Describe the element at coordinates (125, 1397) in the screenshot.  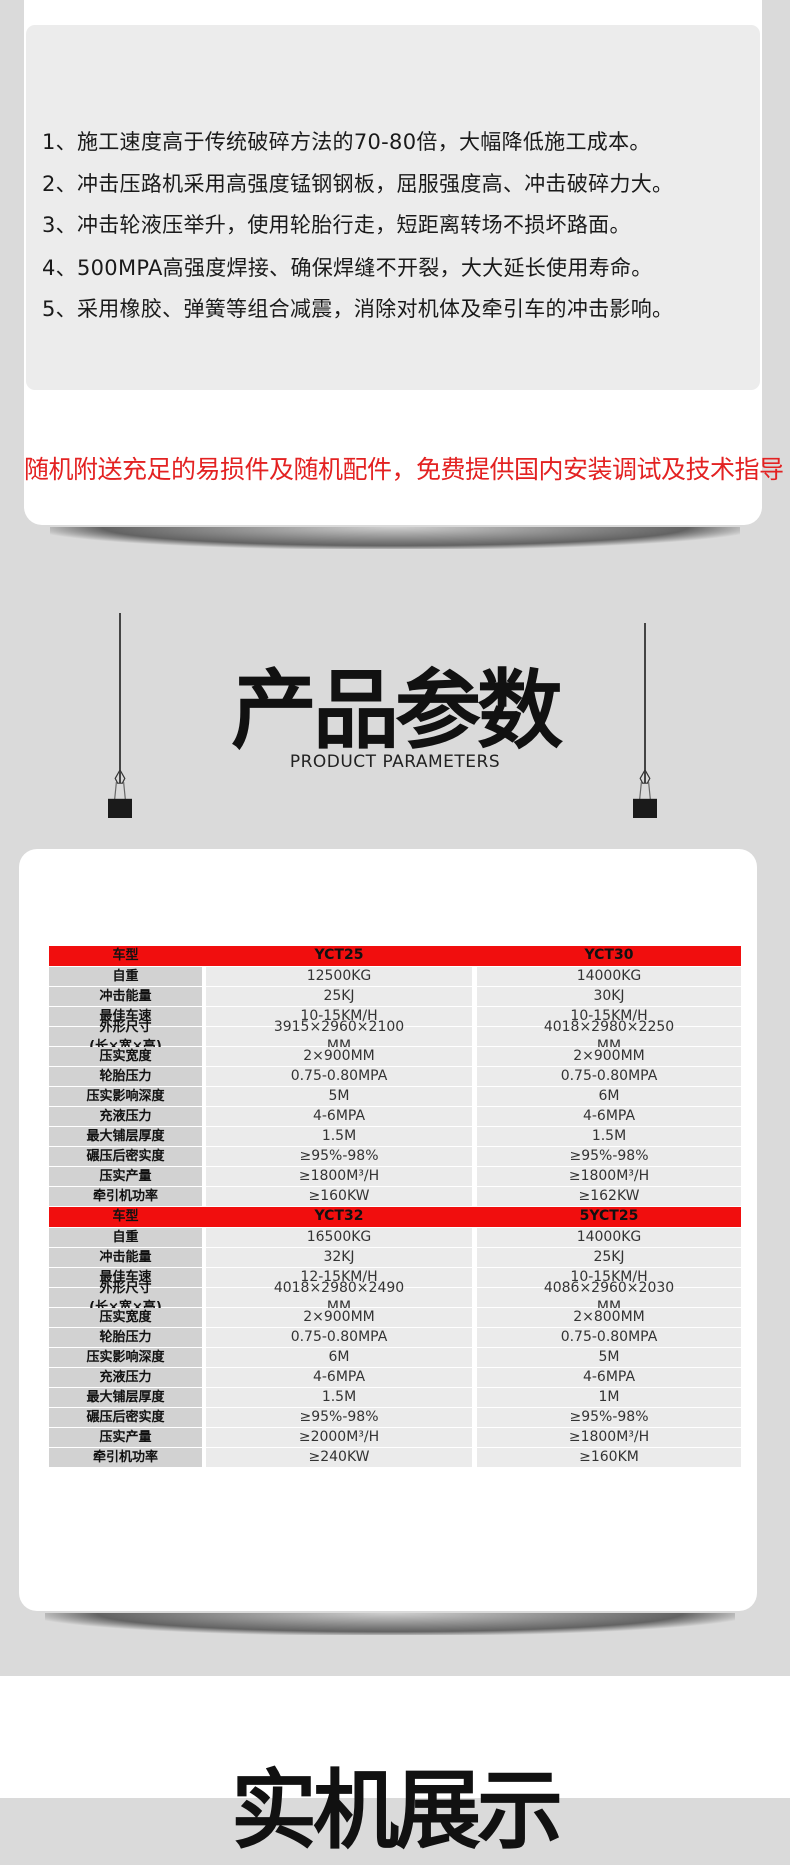
I see `param-label: 最大铺层厚度` at that location.